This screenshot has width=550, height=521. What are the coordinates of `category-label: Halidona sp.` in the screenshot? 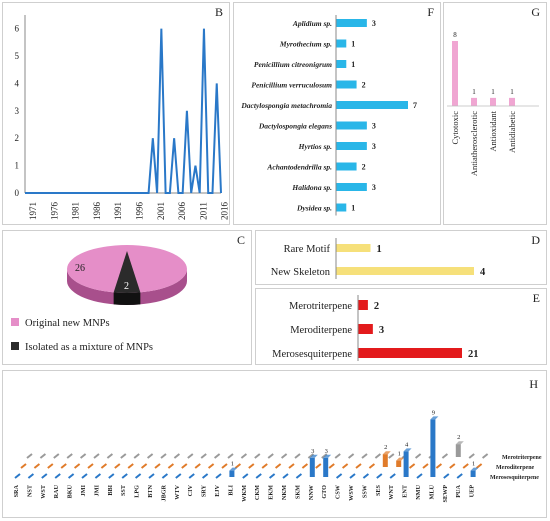 It's located at (311, 187).